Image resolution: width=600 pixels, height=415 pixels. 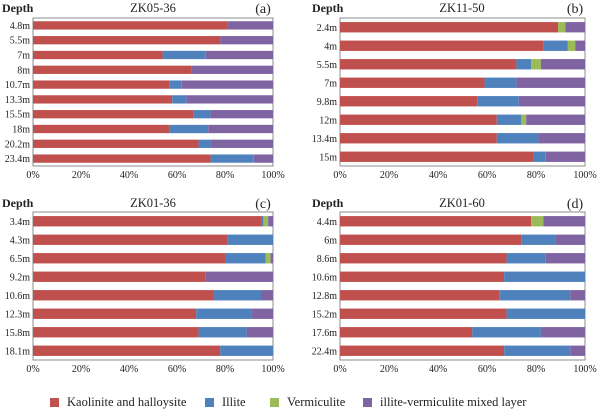 What do you see at coordinates (438, 369) in the screenshot?
I see `panel-4-x-tick-2: 40%` at bounding box center [438, 369].